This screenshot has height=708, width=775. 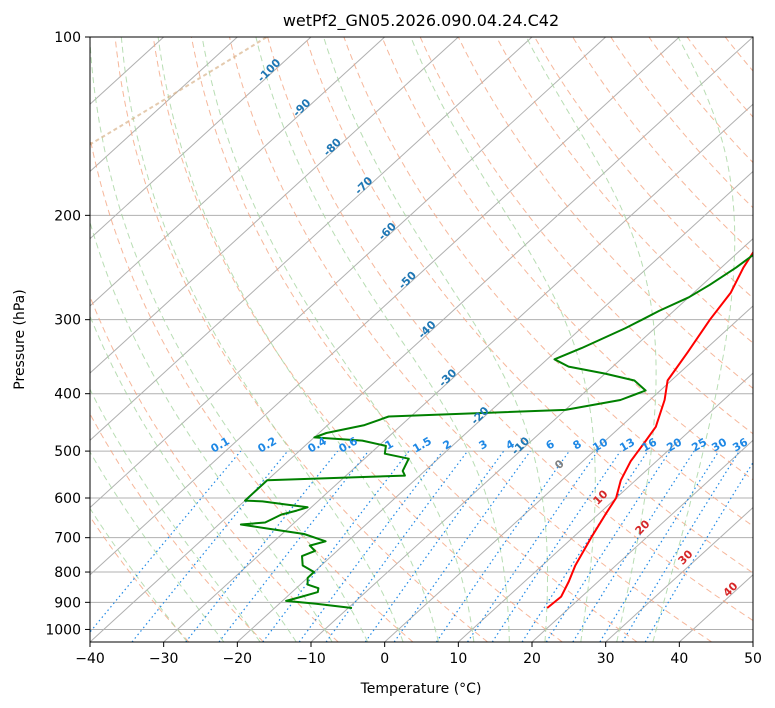 I want to click on y-tick-label: 100, so click(x=67, y=38).